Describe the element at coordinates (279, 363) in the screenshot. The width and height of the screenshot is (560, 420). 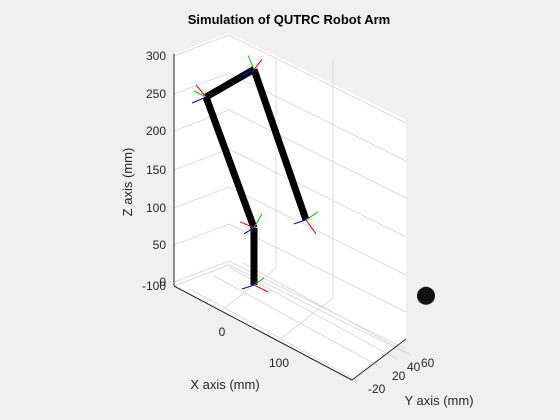
I see `x-tick-label: 100` at that location.